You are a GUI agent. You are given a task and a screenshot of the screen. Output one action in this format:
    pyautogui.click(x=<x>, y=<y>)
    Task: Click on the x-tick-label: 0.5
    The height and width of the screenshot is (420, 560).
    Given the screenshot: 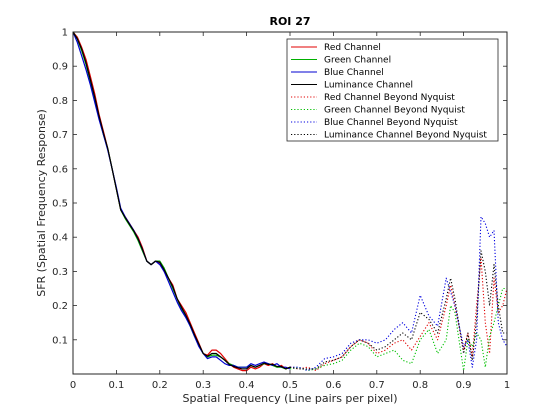 What is the action you would take?
    pyautogui.click(x=290, y=385)
    